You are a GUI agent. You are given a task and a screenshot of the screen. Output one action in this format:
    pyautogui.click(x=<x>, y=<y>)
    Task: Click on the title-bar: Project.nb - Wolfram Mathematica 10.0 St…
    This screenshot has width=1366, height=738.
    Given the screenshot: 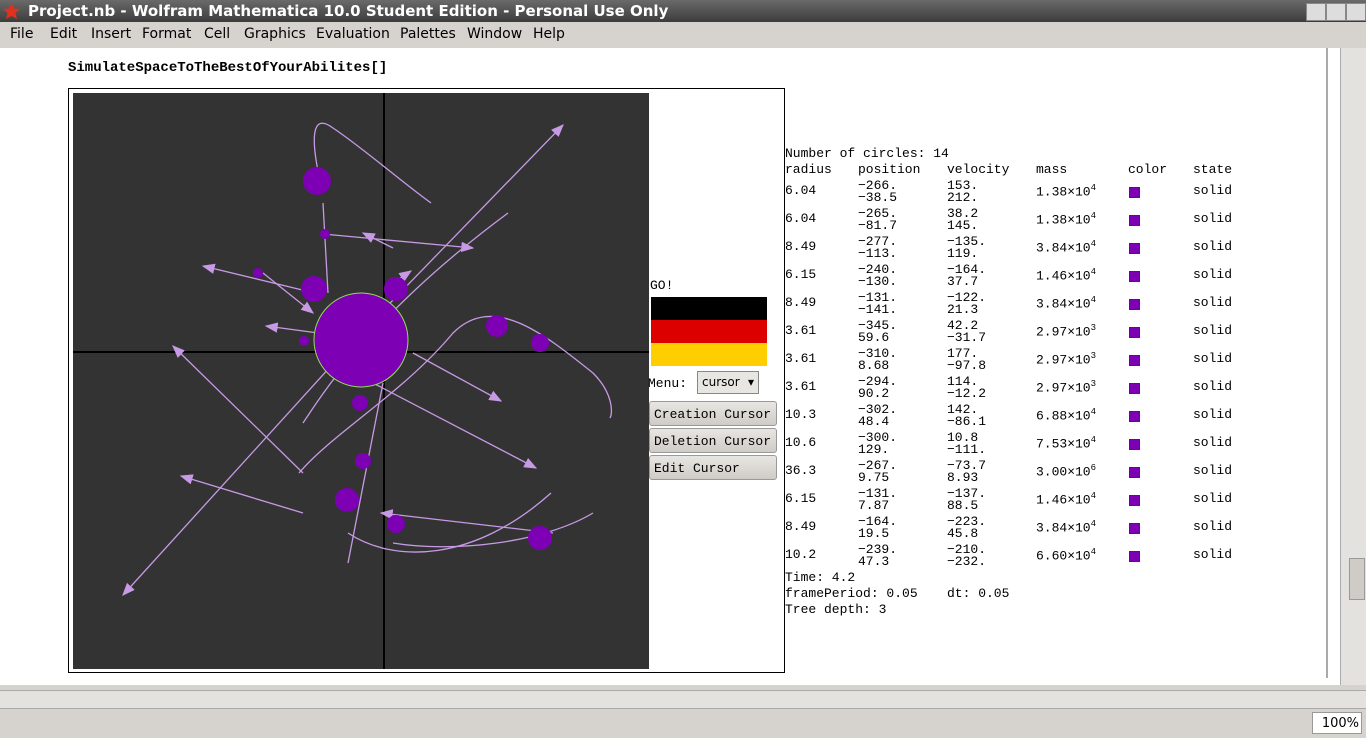 What is the action you would take?
    pyautogui.click(x=683, y=11)
    